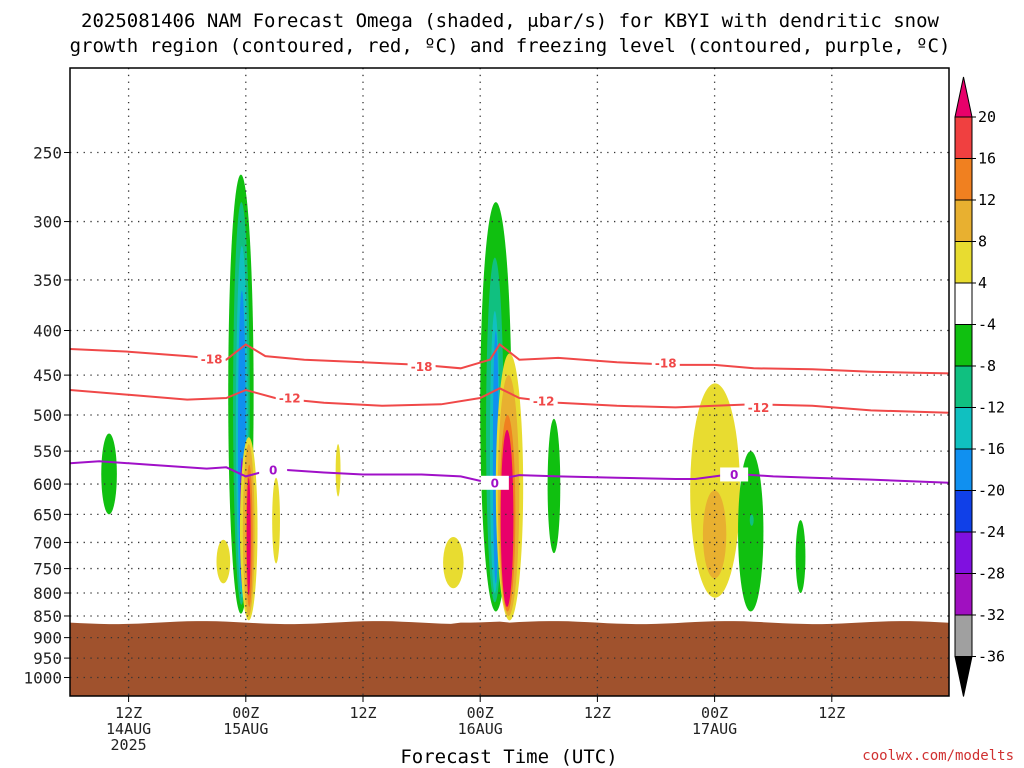  Describe the element at coordinates (245, 729) in the screenshot. I see `x-tick-label-0-1: 15AUG` at that location.